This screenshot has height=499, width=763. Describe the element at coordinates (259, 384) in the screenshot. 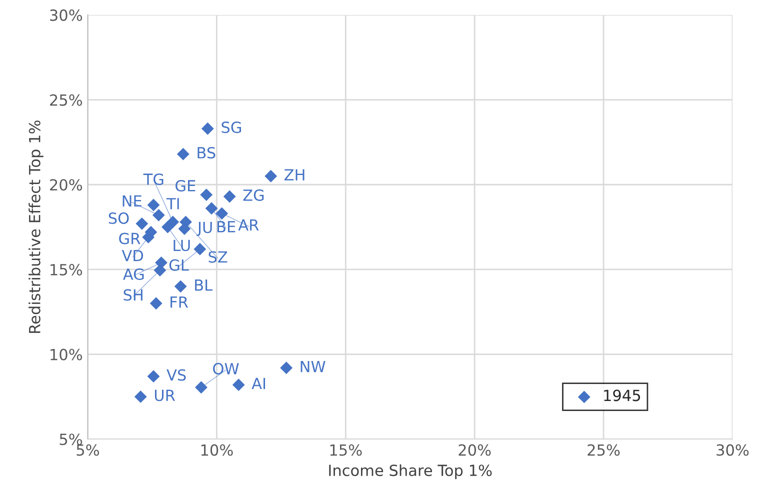

I see `annotation: AI` at that location.